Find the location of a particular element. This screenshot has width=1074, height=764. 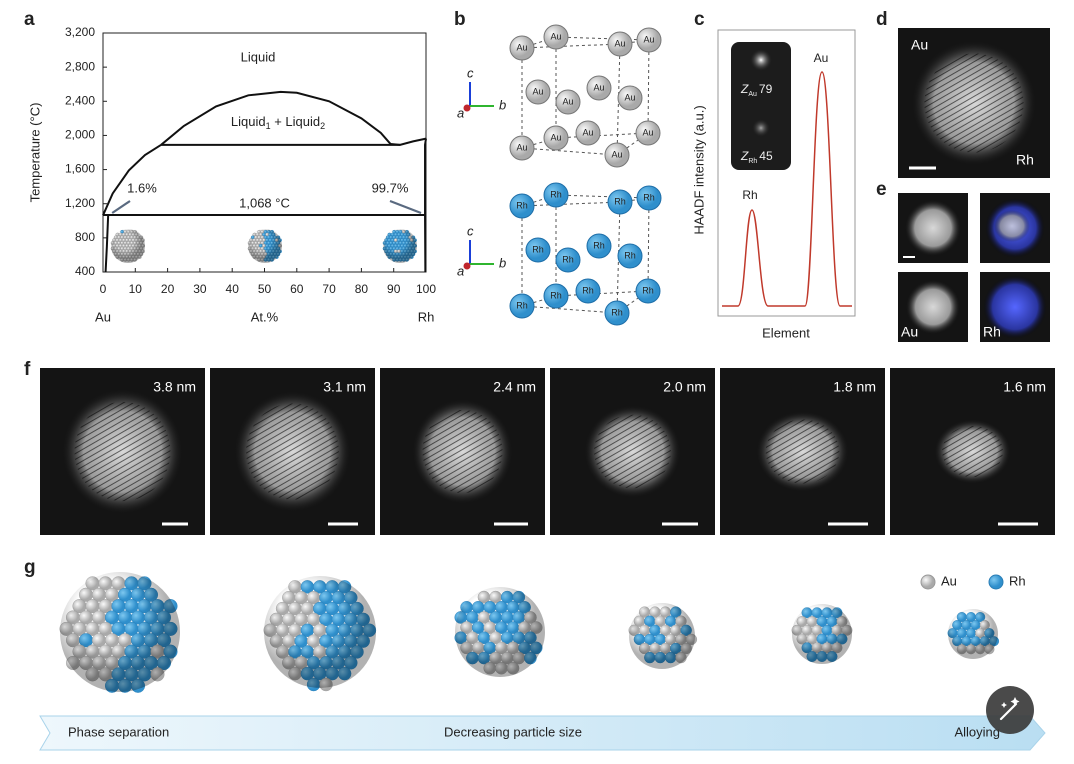

x-tick-label: 30 is located at coordinates (200, 289).